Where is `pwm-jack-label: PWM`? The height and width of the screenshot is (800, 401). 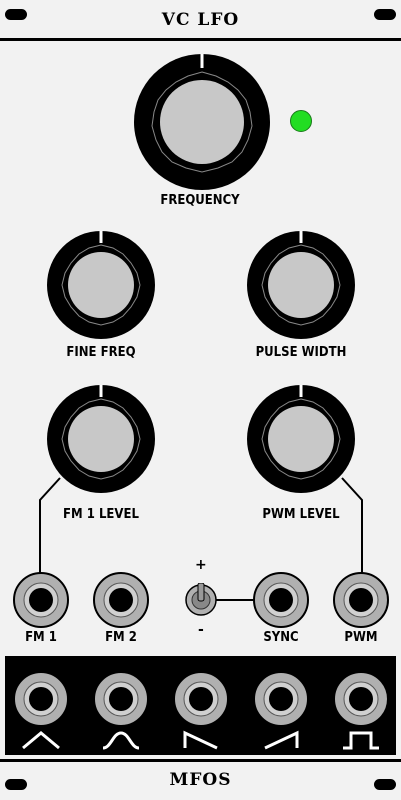 pwm-jack-label: PWM is located at coordinates (361, 637).